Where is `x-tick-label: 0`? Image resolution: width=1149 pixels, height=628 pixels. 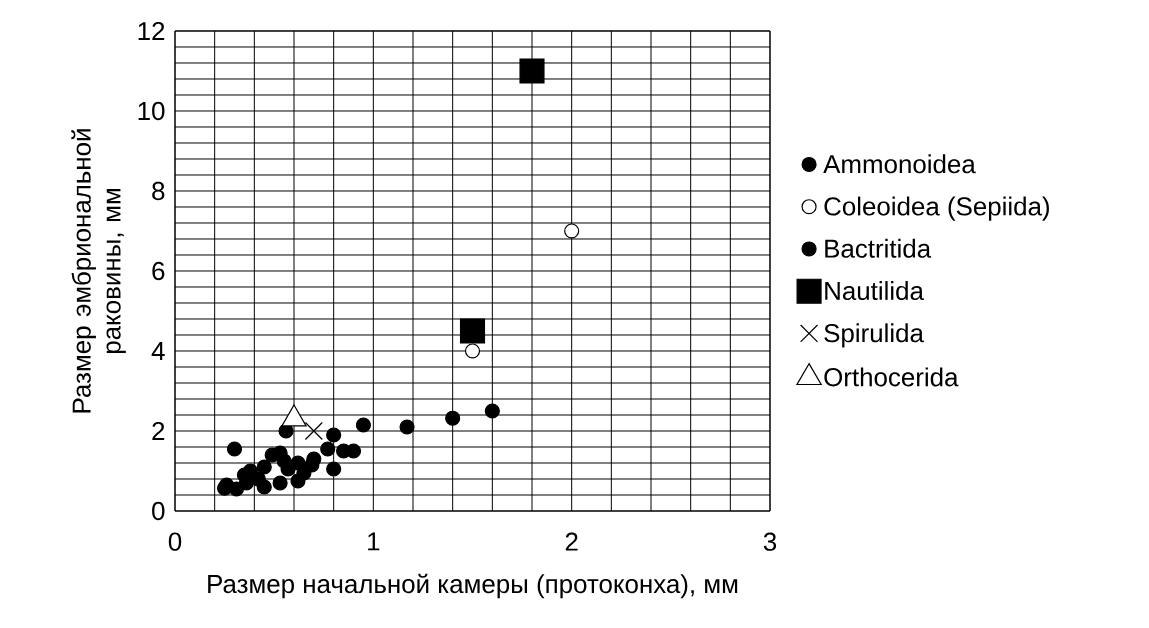 x-tick-label: 0 is located at coordinates (175, 541).